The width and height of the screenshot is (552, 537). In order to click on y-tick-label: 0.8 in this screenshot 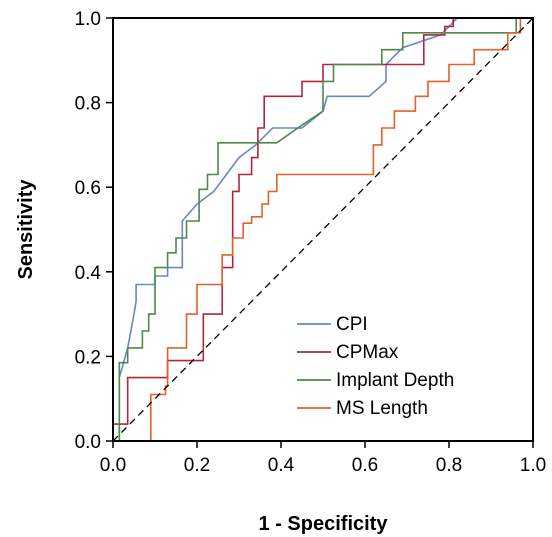, I will do `click(88, 104)`.